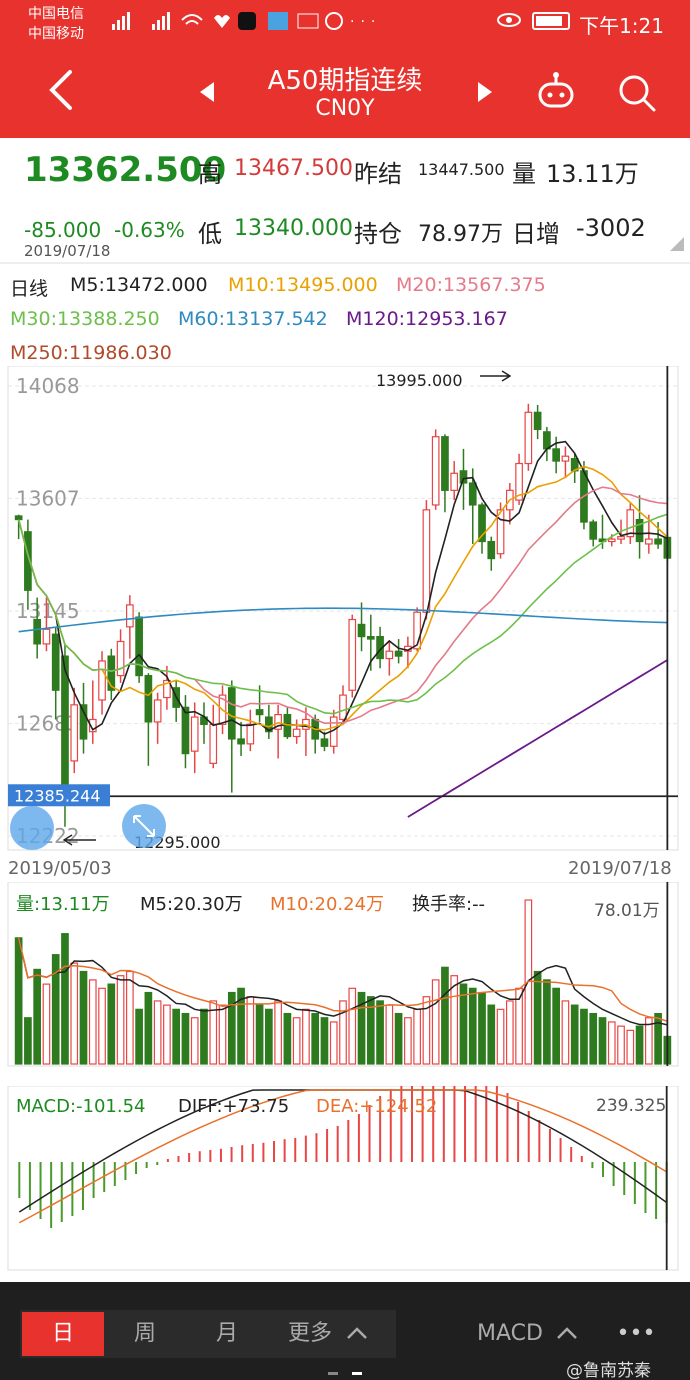 The width and height of the screenshot is (690, 1380). Describe the element at coordinates (631, 1106) in the screenshot. I see `macd-max-label: 239.325` at that location.